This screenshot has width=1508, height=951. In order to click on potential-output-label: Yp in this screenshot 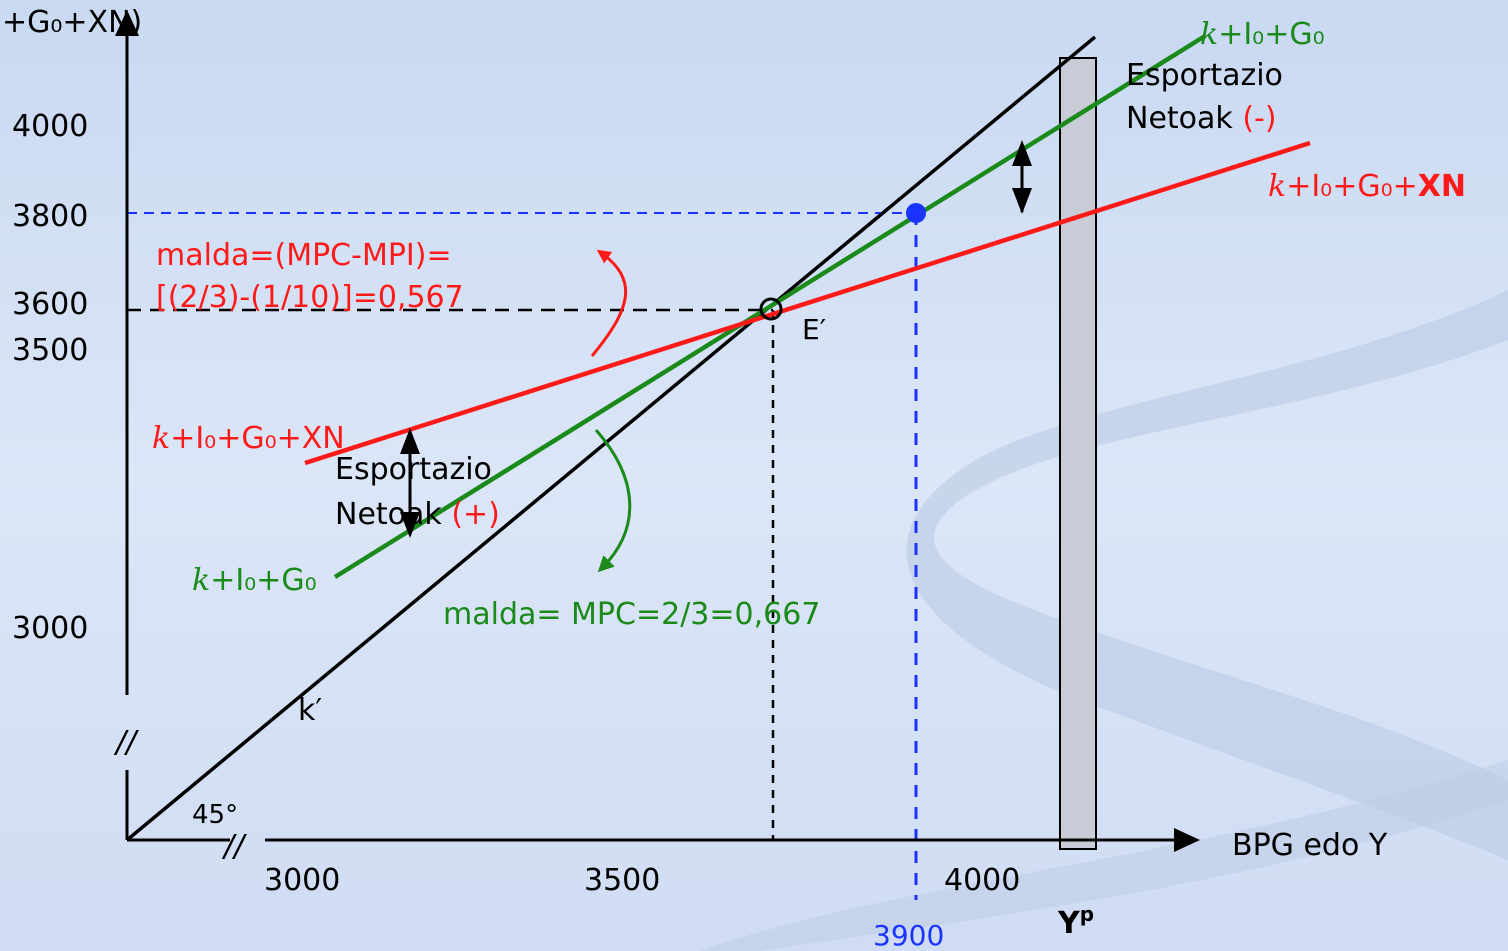, I will do `click(1075, 921)`.